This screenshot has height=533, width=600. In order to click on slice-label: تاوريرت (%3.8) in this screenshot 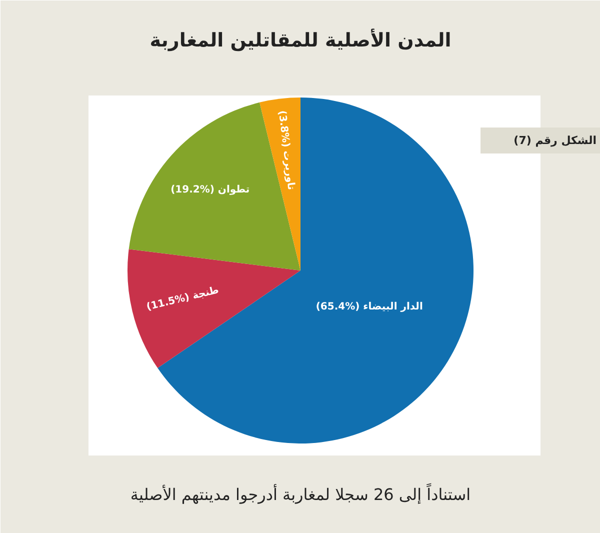, I will do `click(286, 150)`.